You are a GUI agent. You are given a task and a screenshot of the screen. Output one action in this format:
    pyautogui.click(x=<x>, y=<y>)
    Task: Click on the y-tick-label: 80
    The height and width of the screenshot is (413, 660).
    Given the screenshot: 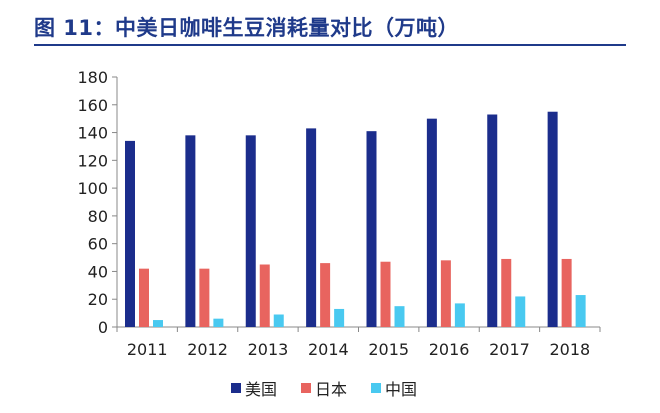 What is the action you would take?
    pyautogui.click(x=98, y=216)
    